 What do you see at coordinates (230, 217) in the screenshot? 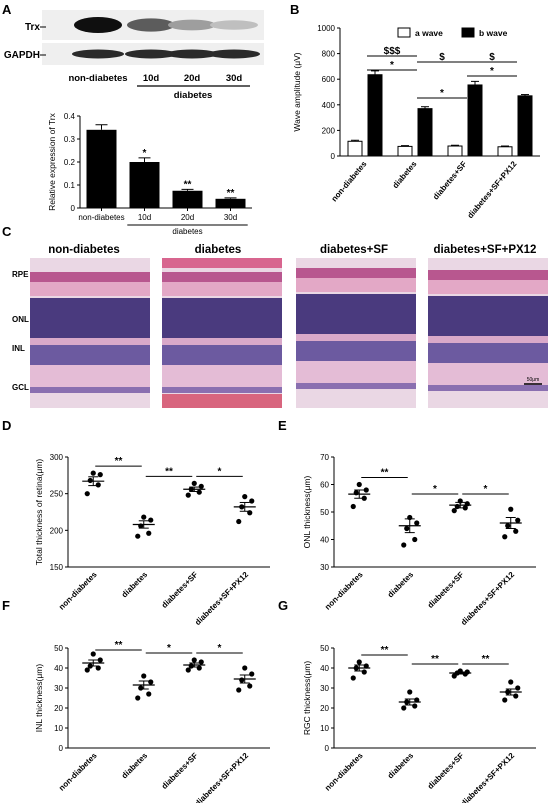
I see `x-label-30d: 30d` at bounding box center [230, 217].